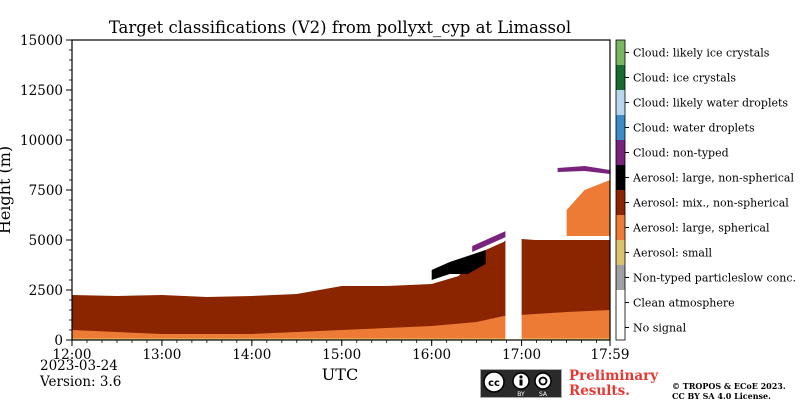 Image resolution: width=800 pixels, height=401 pixels. I want to click on copyright-line1: © TROPOS & ECoE 2023., so click(729, 386).